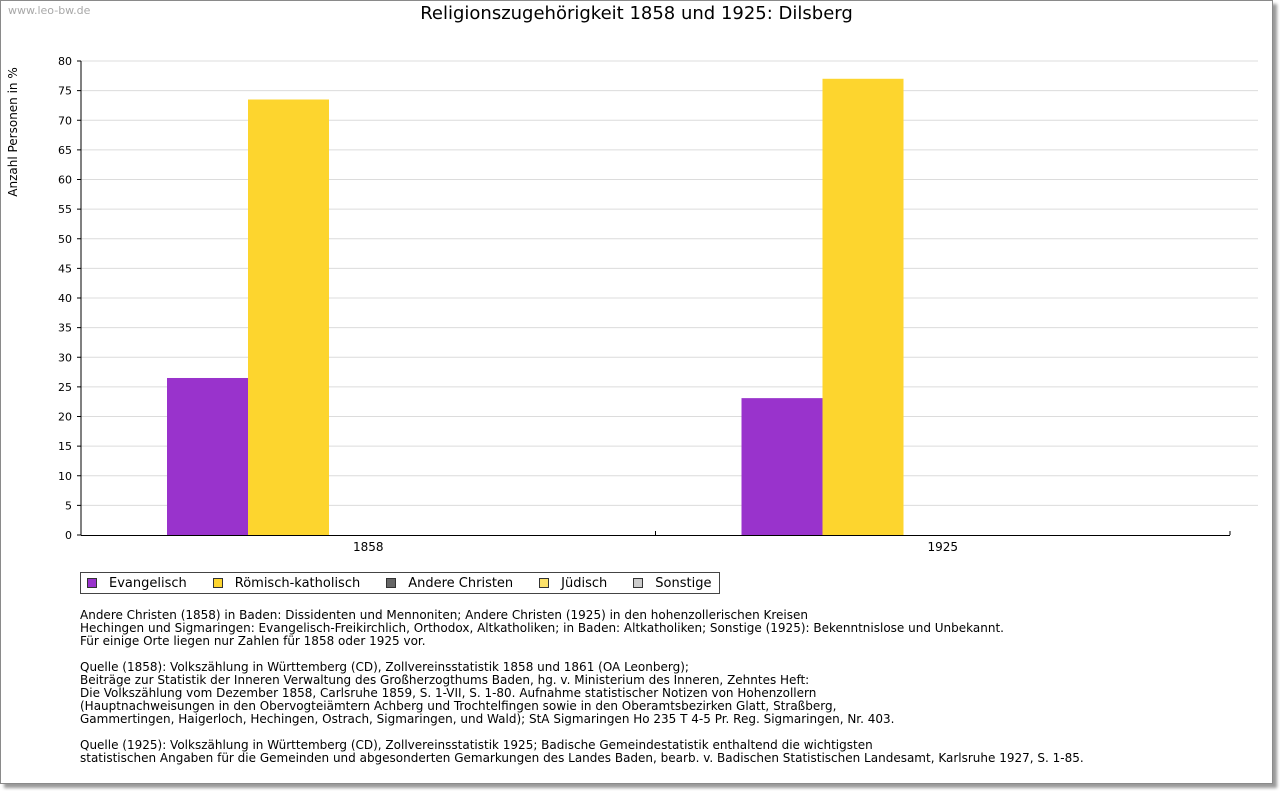 The image size is (1280, 791). I want to click on y-tick-label: 0, so click(68, 535).